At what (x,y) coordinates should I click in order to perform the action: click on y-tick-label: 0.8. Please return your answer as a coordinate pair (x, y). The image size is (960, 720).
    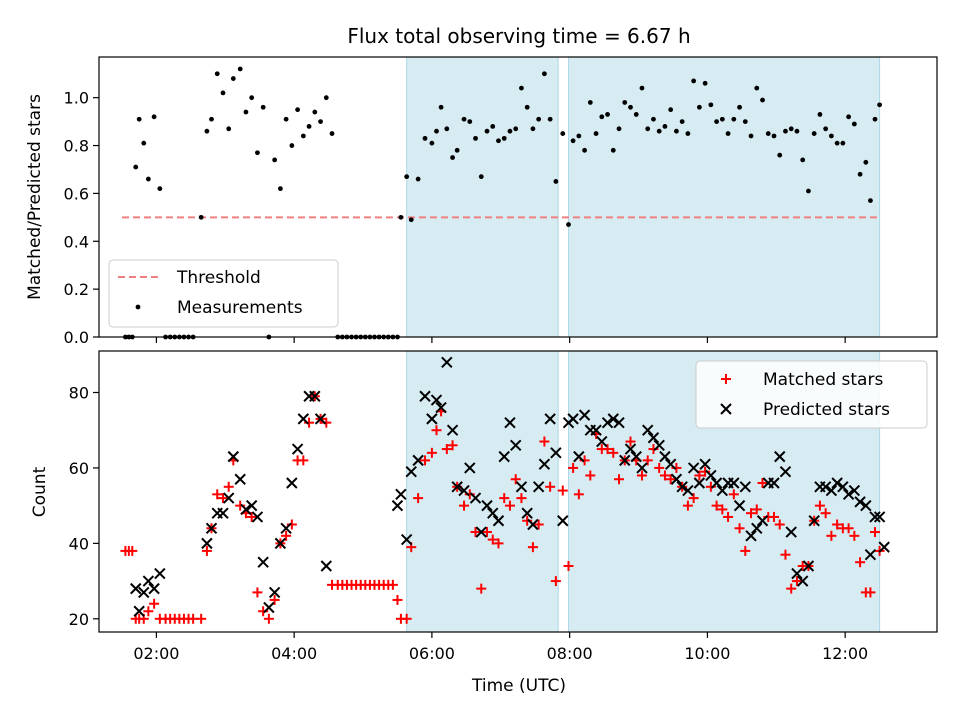
    Looking at the image, I should click on (76, 146).